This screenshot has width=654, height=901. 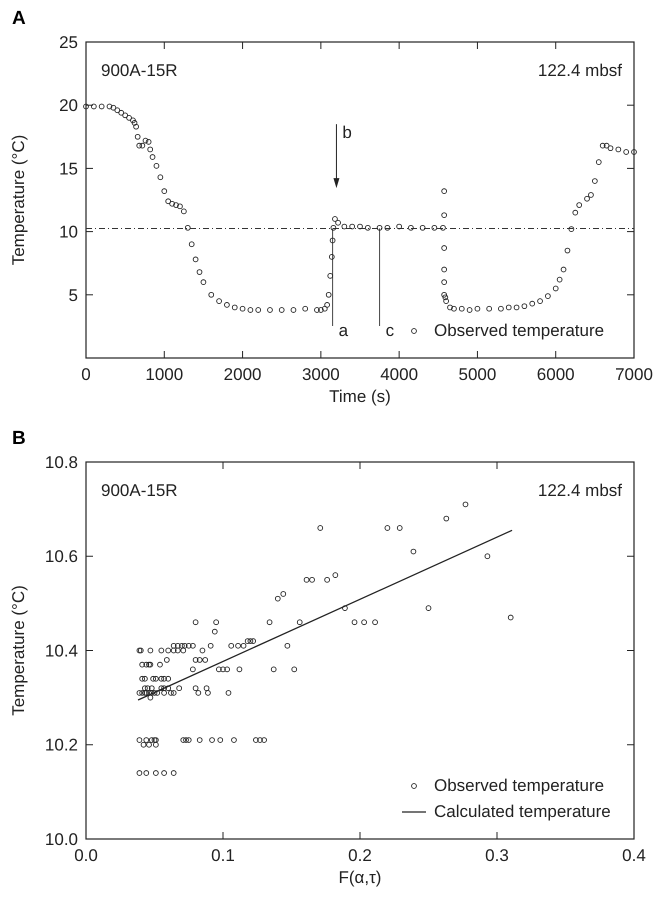 What do you see at coordinates (19, 438) in the screenshot?
I see `chart-title: B` at bounding box center [19, 438].